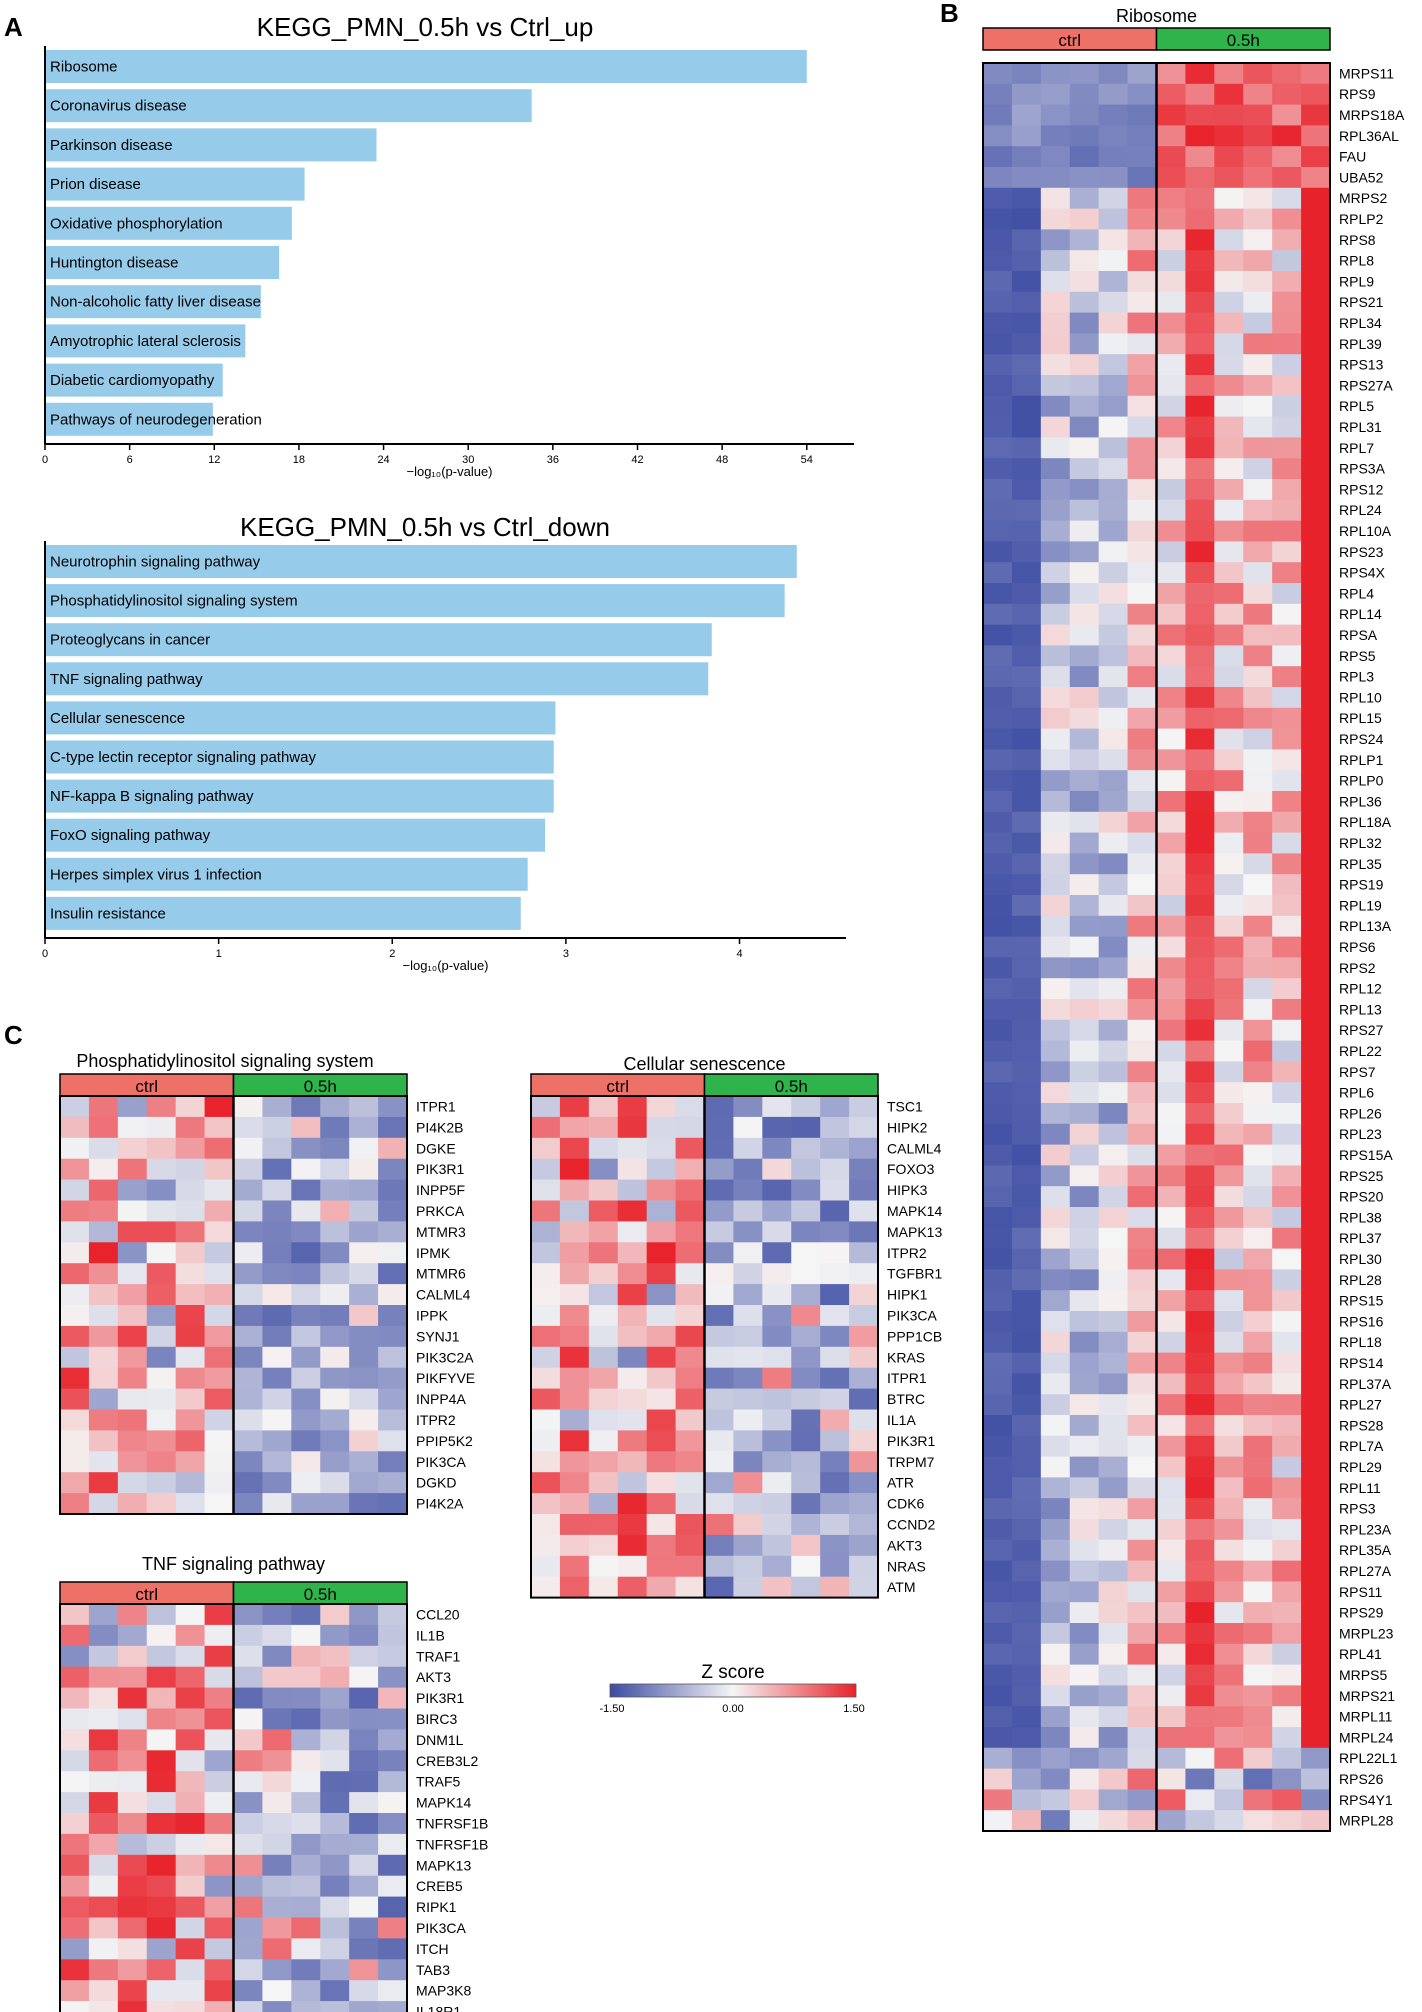 The image size is (1422, 2012). Describe the element at coordinates (233, 1564) in the screenshot. I see `heatmap-title: TNF signaling pathway` at that location.